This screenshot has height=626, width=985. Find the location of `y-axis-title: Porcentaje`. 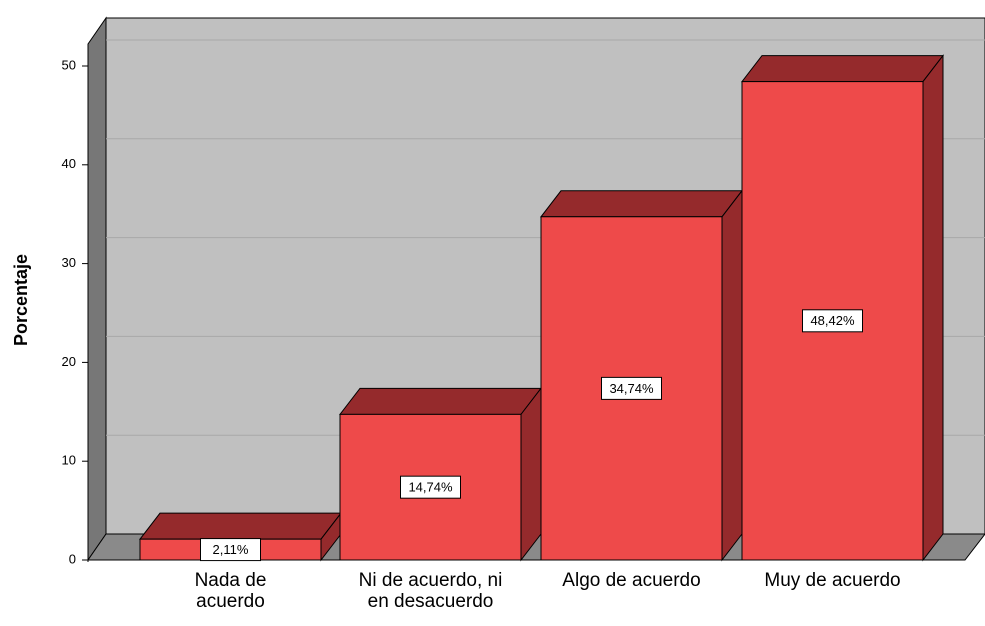

y-axis-title: Porcentaje is located at coordinates (21, 300).